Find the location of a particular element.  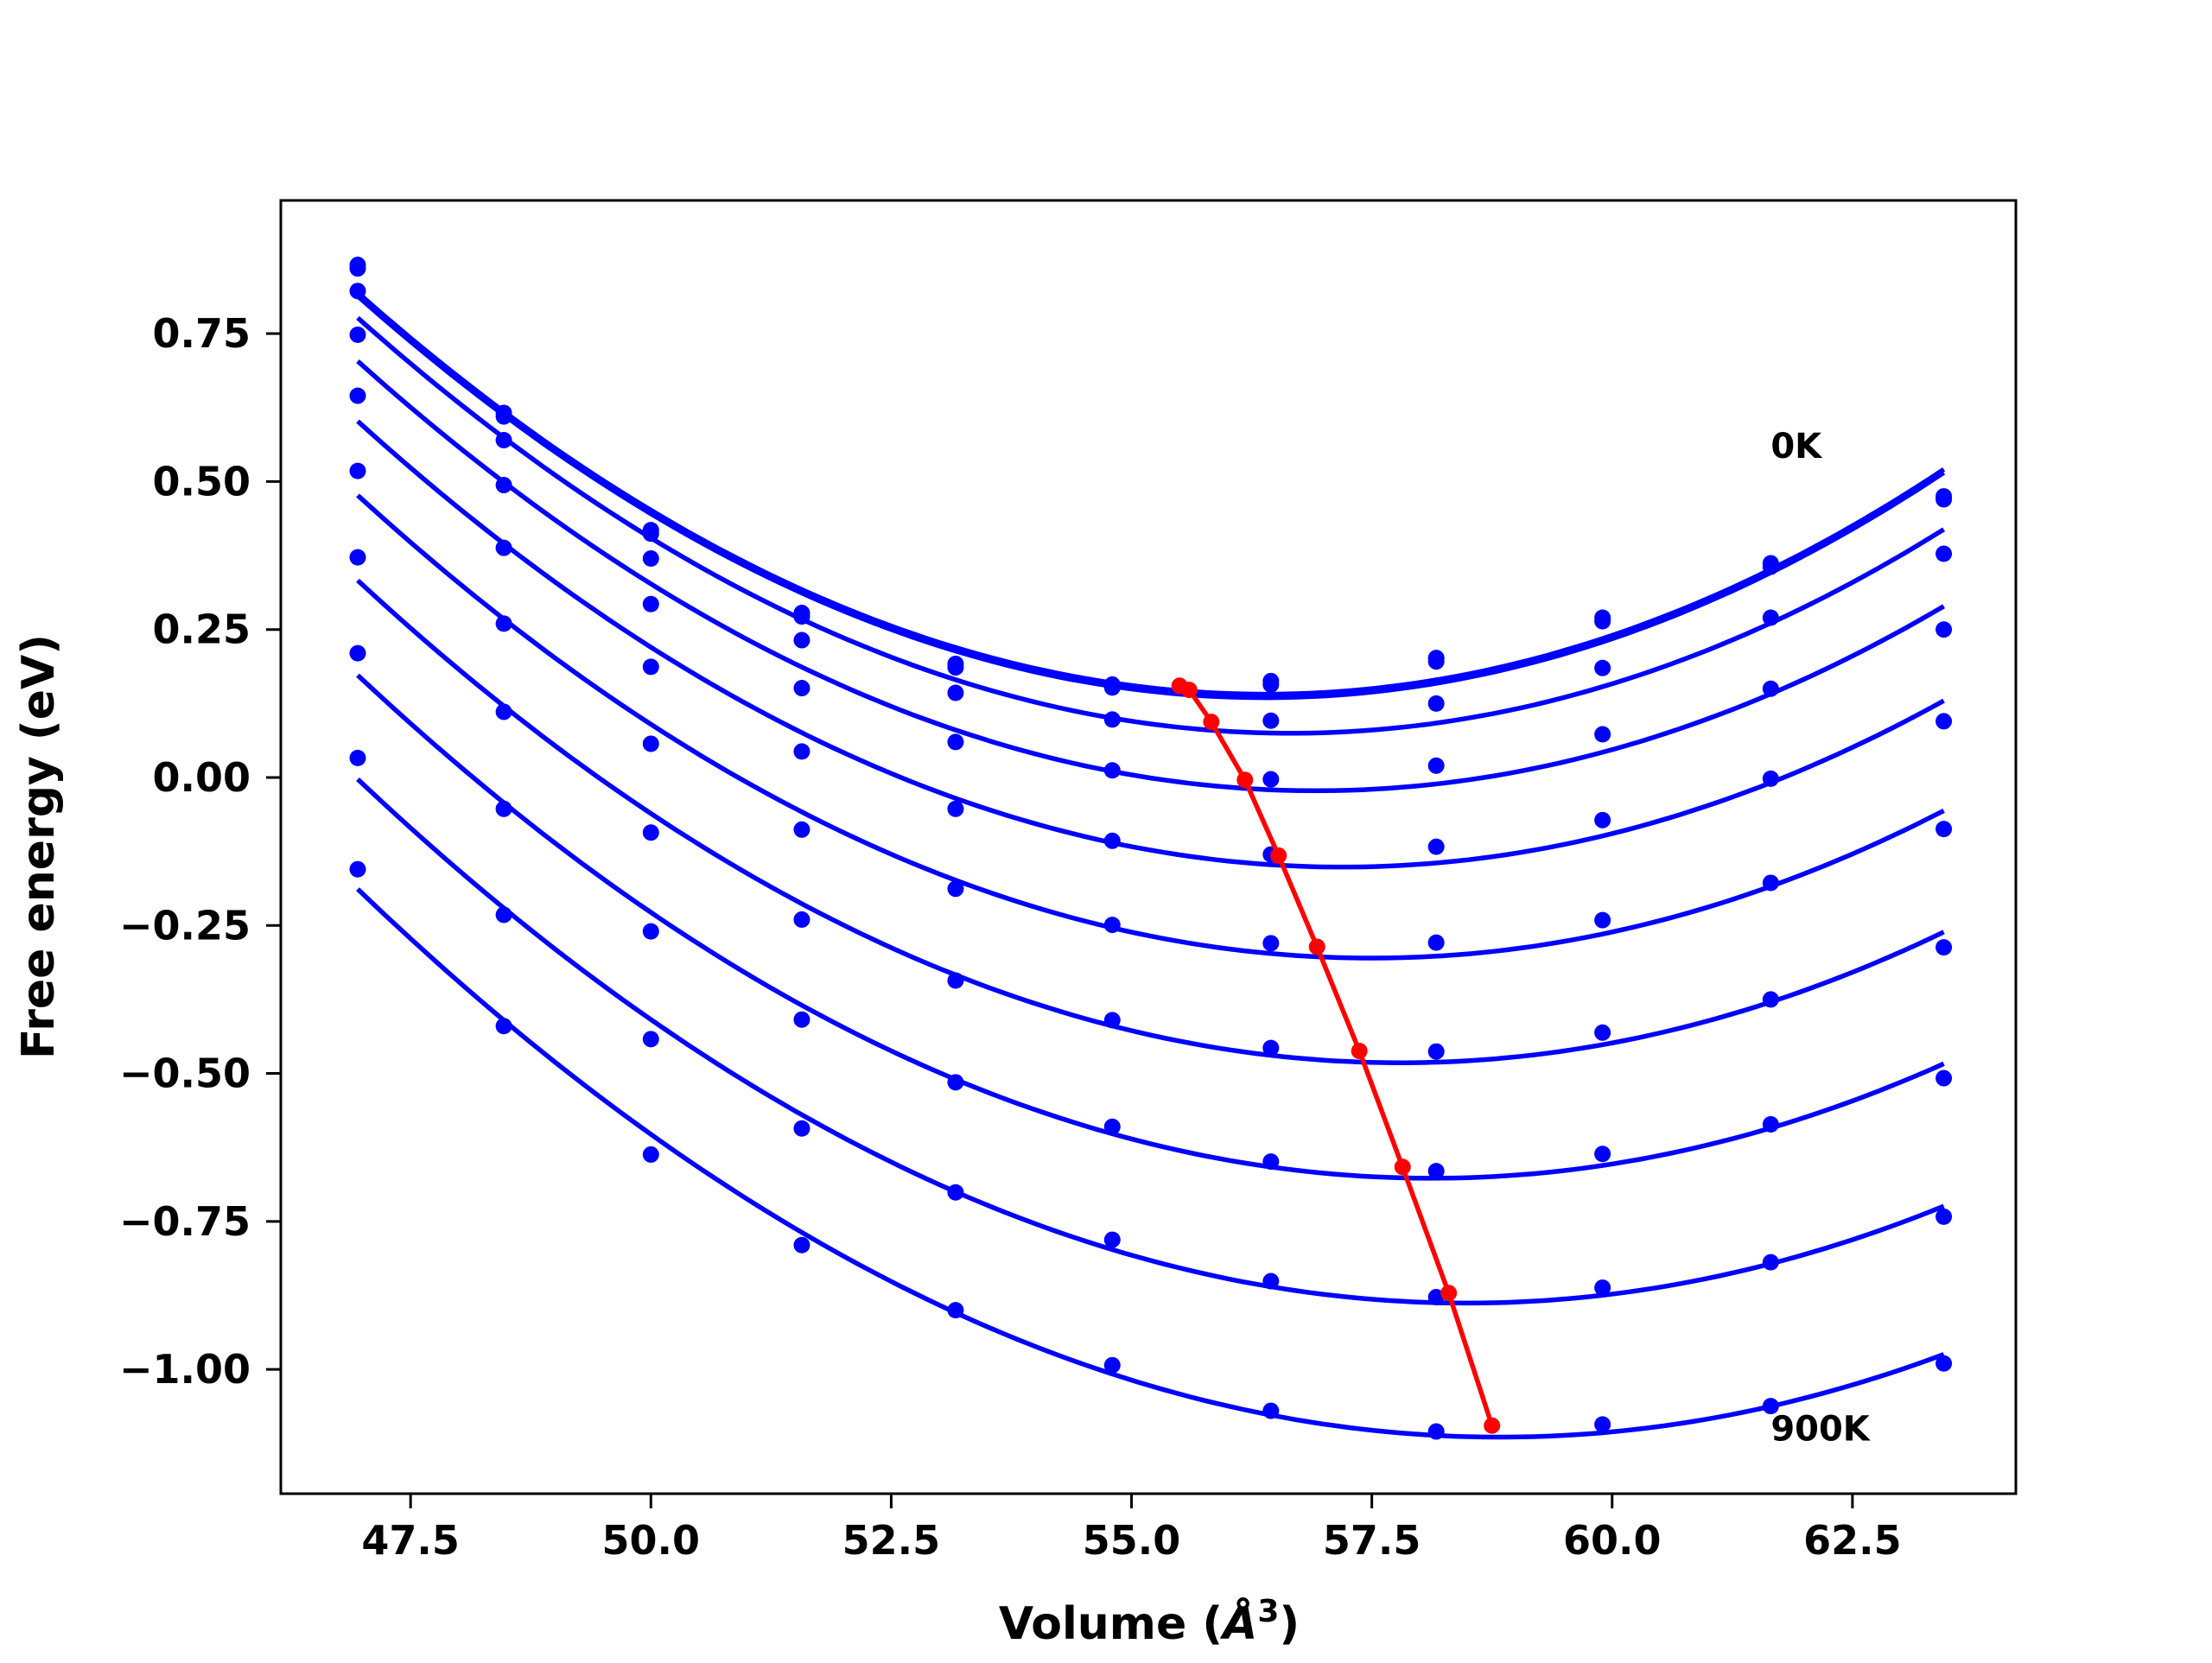

y-axis-label: Free energy (eV) is located at coordinates (39, 847).